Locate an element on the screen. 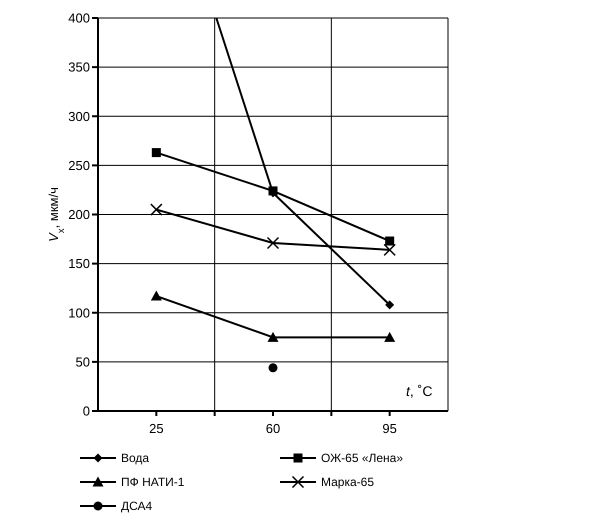 Image resolution: width=612 pixels, height=521 pixels. legend-label: ПФ НАТИ-1 is located at coordinates (152, 482).